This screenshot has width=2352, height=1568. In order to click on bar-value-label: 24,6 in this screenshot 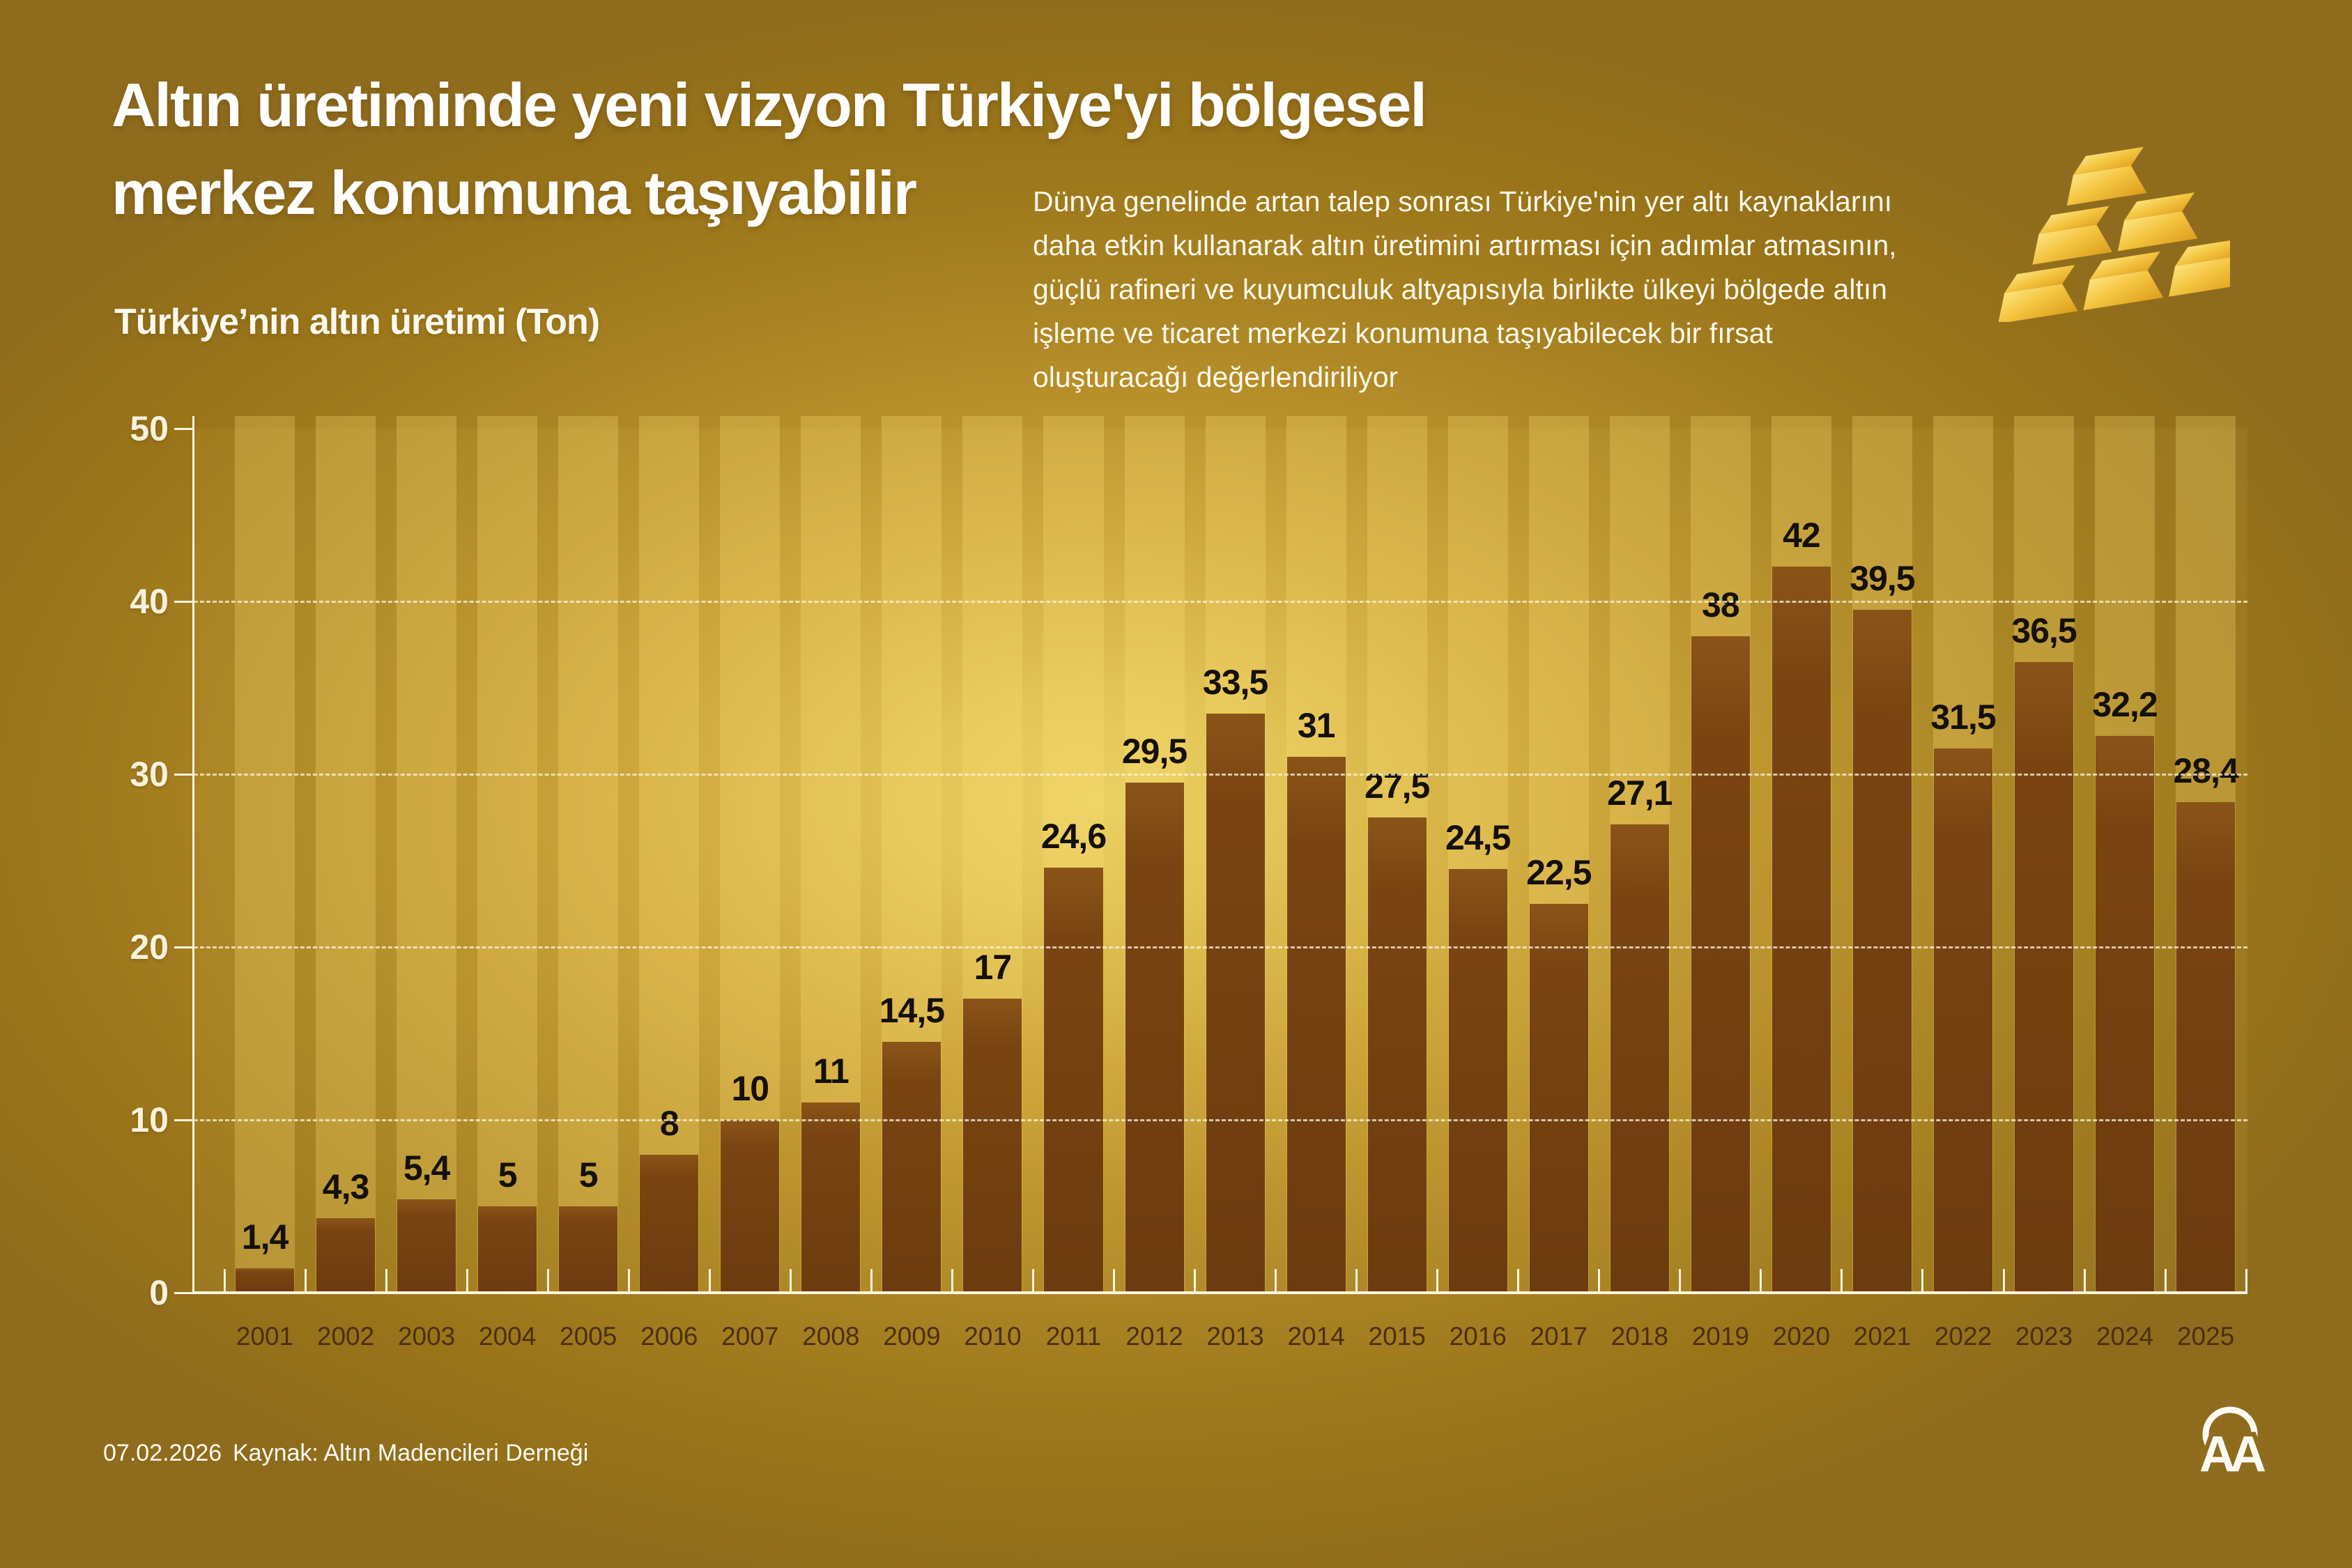, I will do `click(1073, 836)`.